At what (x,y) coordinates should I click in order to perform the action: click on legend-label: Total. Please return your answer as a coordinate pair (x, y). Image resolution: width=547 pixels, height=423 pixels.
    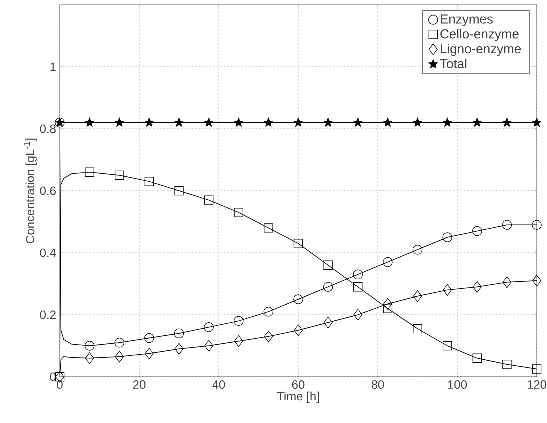
    Looking at the image, I should click on (453, 63).